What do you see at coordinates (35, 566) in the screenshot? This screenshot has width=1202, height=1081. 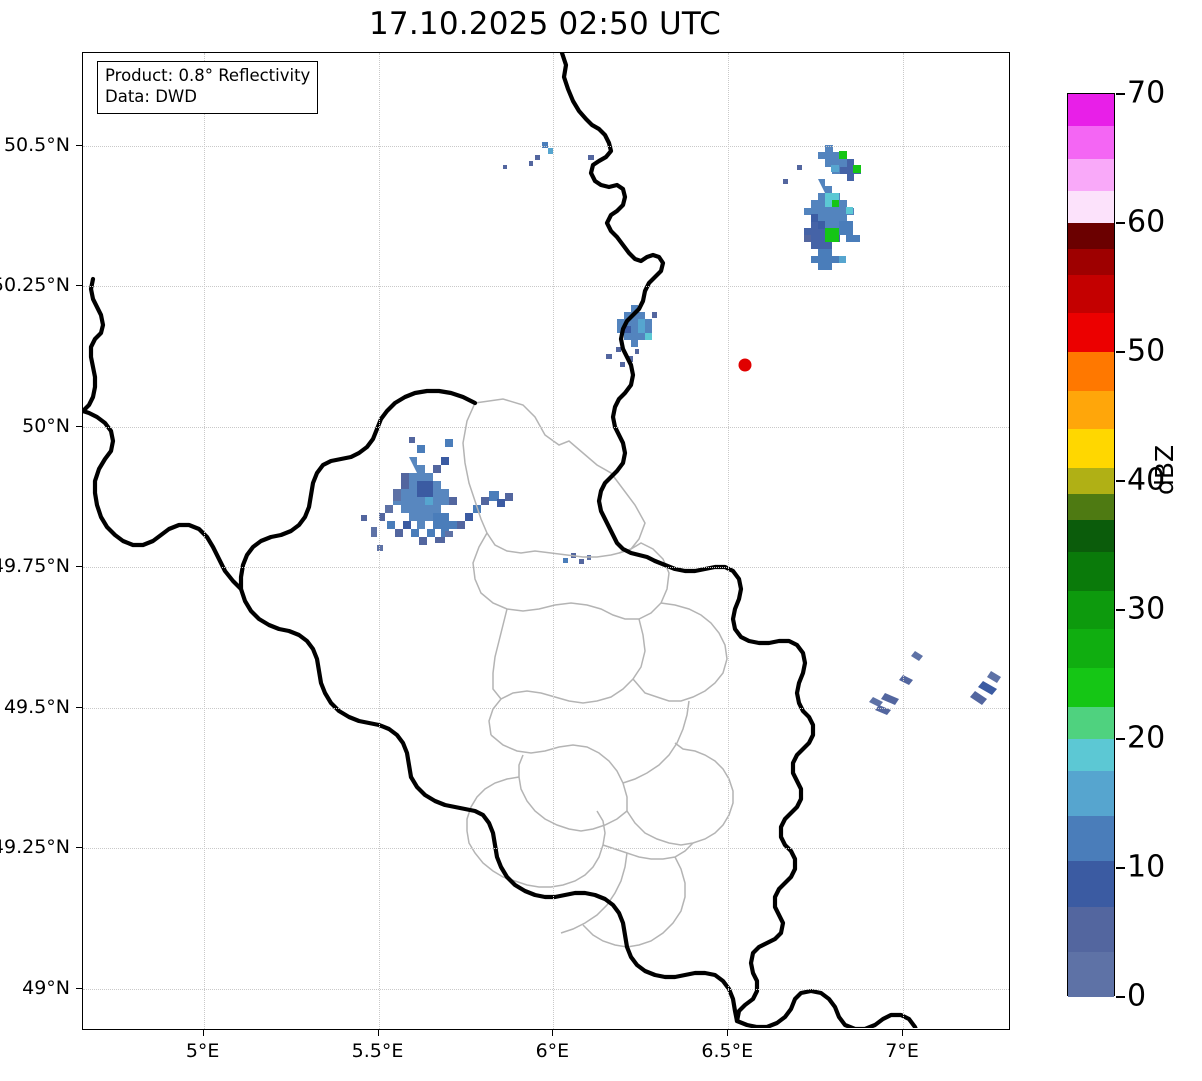 I see `y-axis-tick-label: 49.75°N` at bounding box center [35, 566].